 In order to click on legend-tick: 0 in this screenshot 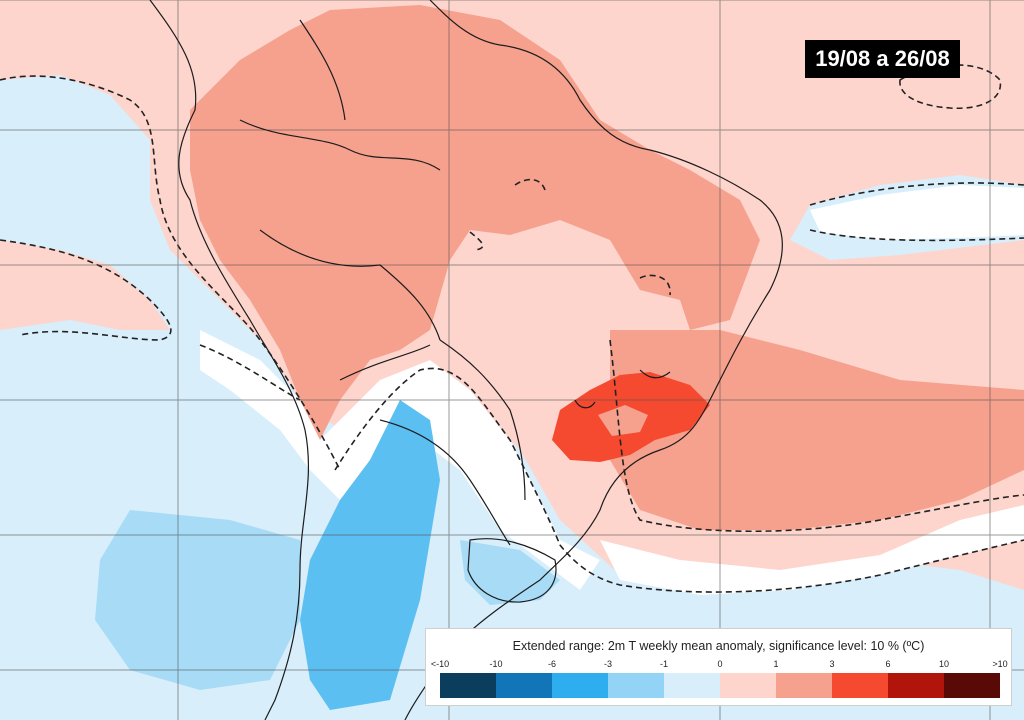, I will do `click(720, 664)`.